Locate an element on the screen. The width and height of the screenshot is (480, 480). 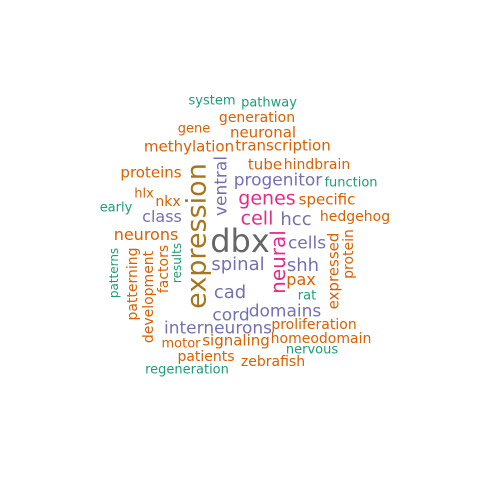
word-progenitor: progenitor is located at coordinates (278, 180).